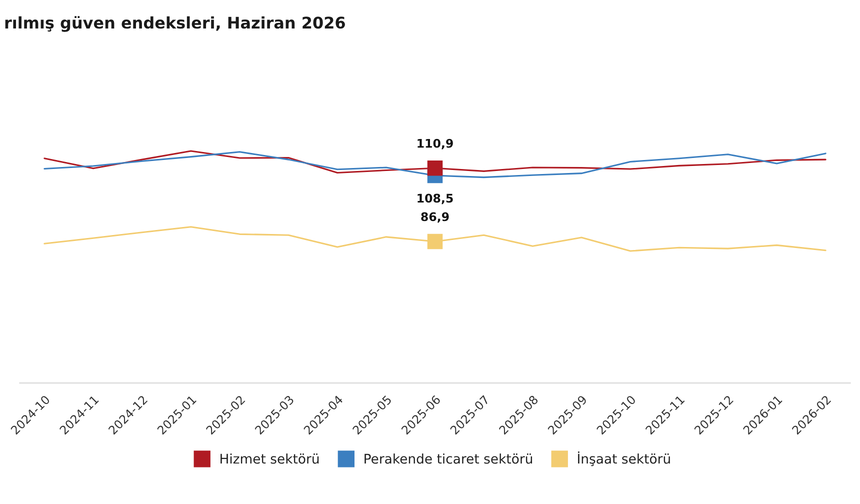 The width and height of the screenshot is (860, 504). Describe the element at coordinates (435, 199) in the screenshot. I see `data-label: 108,5` at that location.